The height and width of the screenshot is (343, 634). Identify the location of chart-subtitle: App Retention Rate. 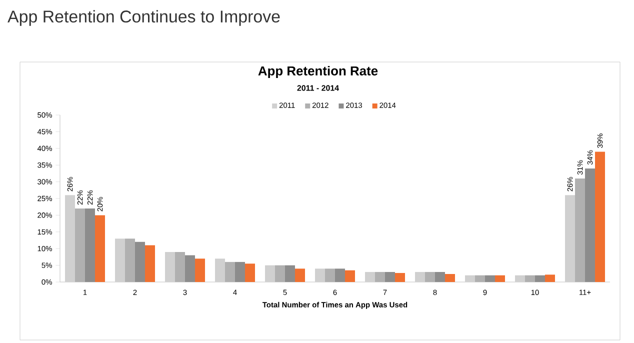
(318, 72).